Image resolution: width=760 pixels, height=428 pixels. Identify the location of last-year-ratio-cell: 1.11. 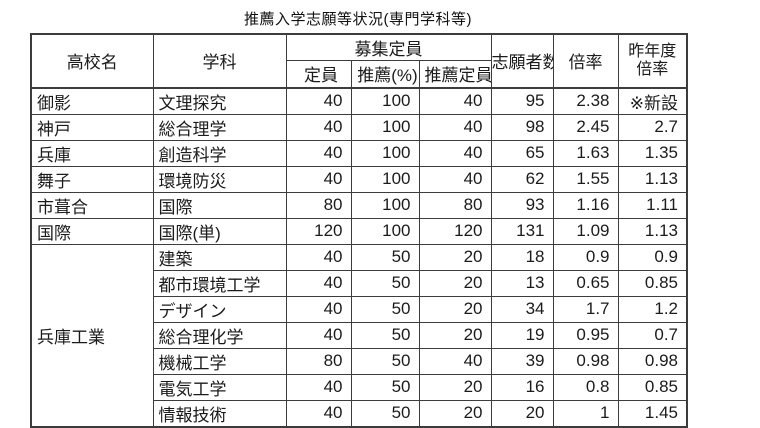
(652, 205).